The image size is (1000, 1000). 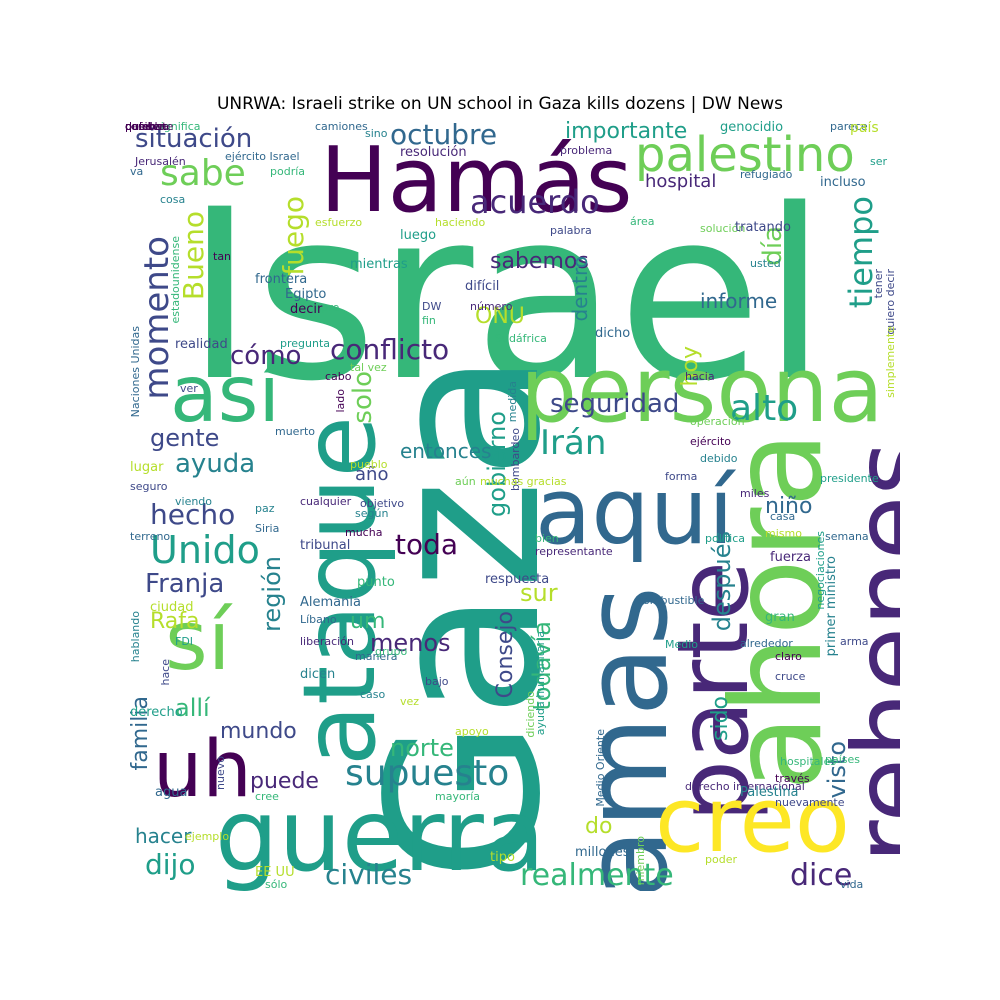 What do you see at coordinates (573, 443) in the screenshot?
I see `word-iran: Irán` at bounding box center [573, 443].